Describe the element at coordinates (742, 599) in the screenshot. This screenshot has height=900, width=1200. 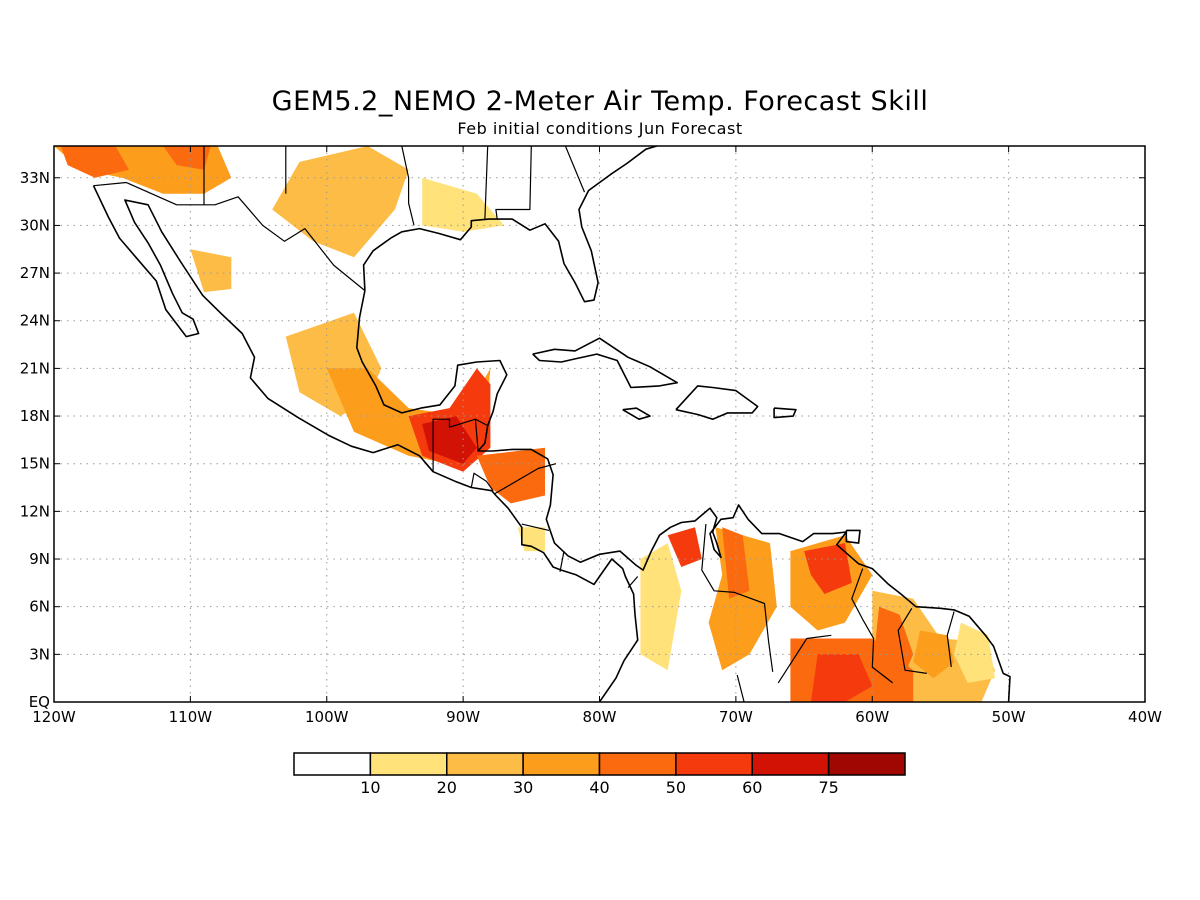
I see `skill-region-venezuela-west` at that location.